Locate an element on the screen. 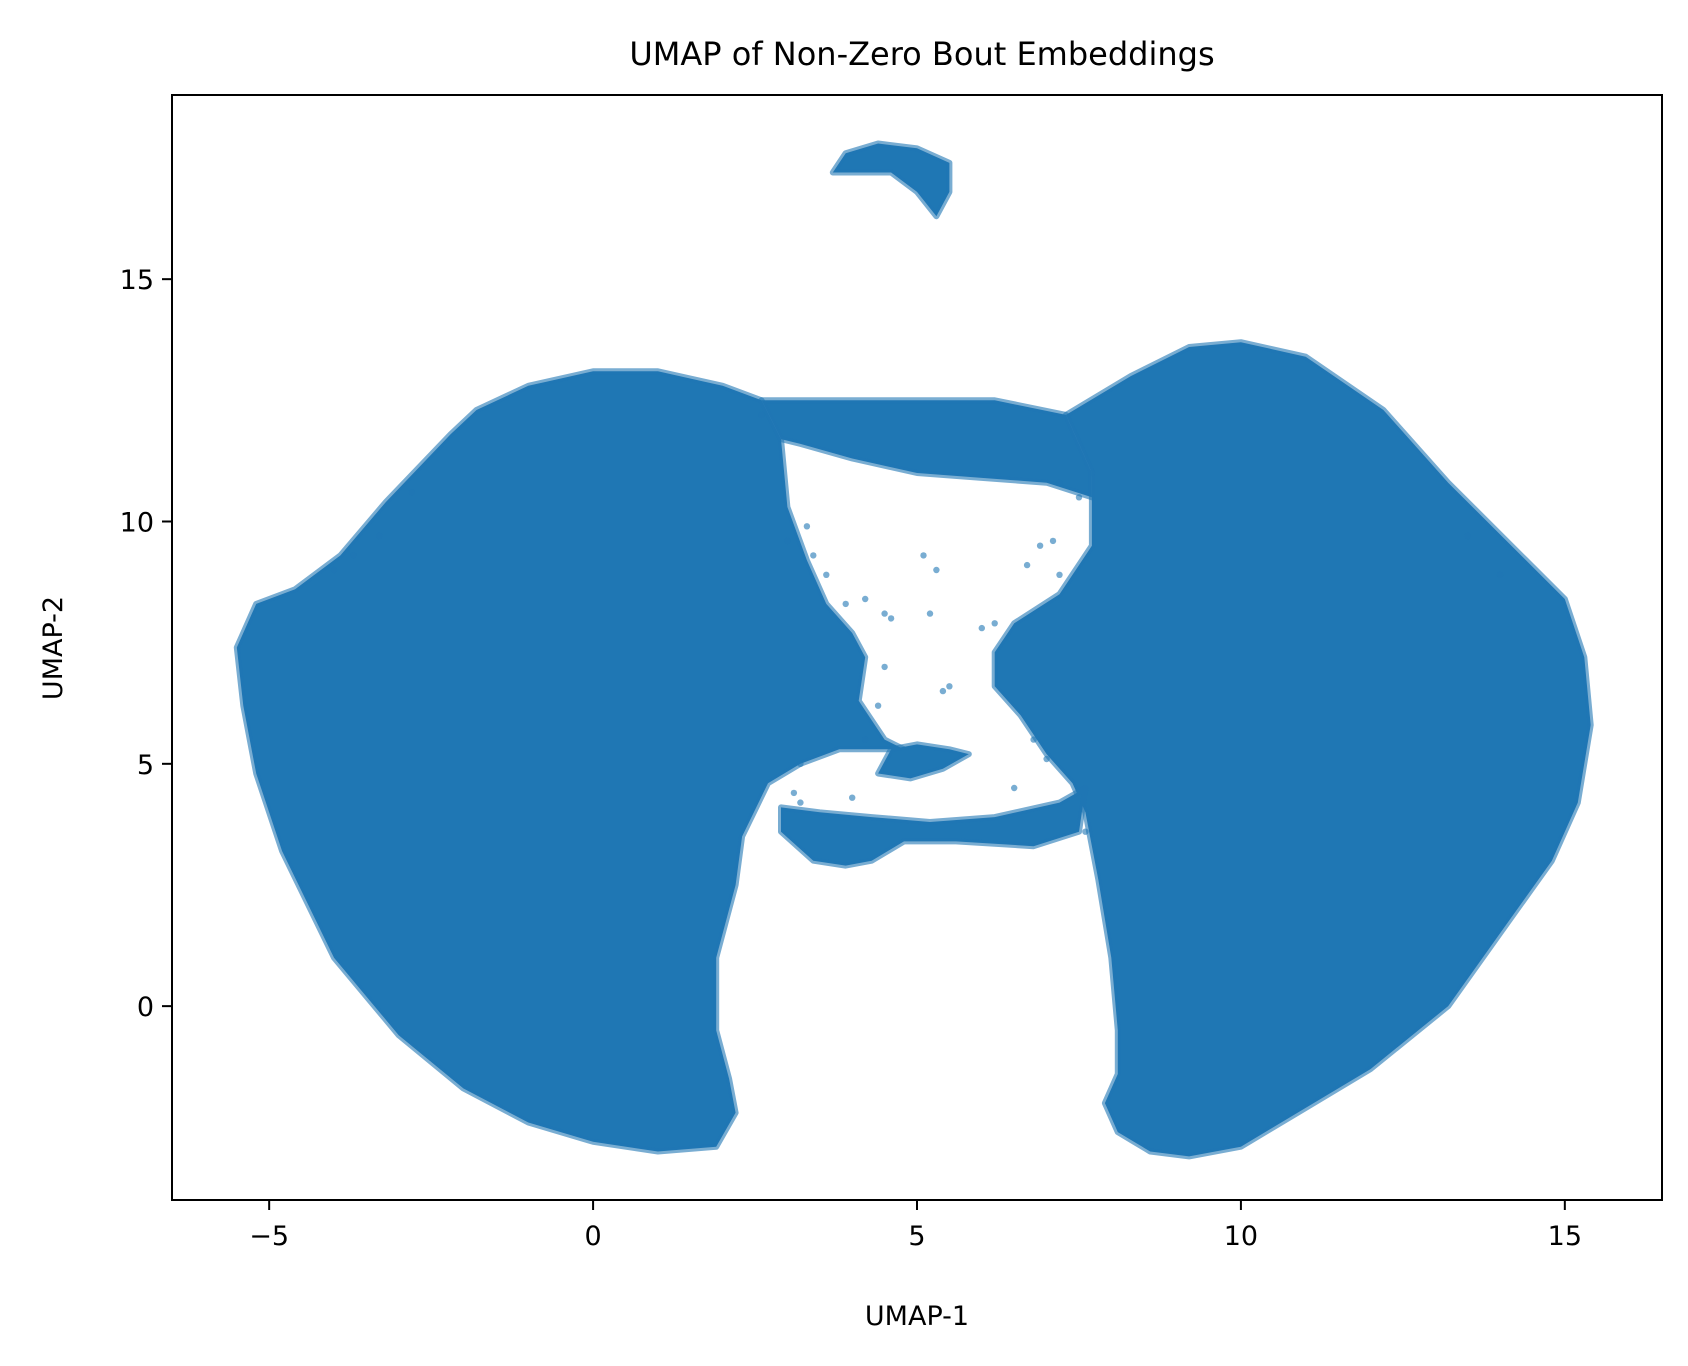 The width and height of the screenshot is (1688, 1366). y-tick-label: 0 is located at coordinates (145, 1007).